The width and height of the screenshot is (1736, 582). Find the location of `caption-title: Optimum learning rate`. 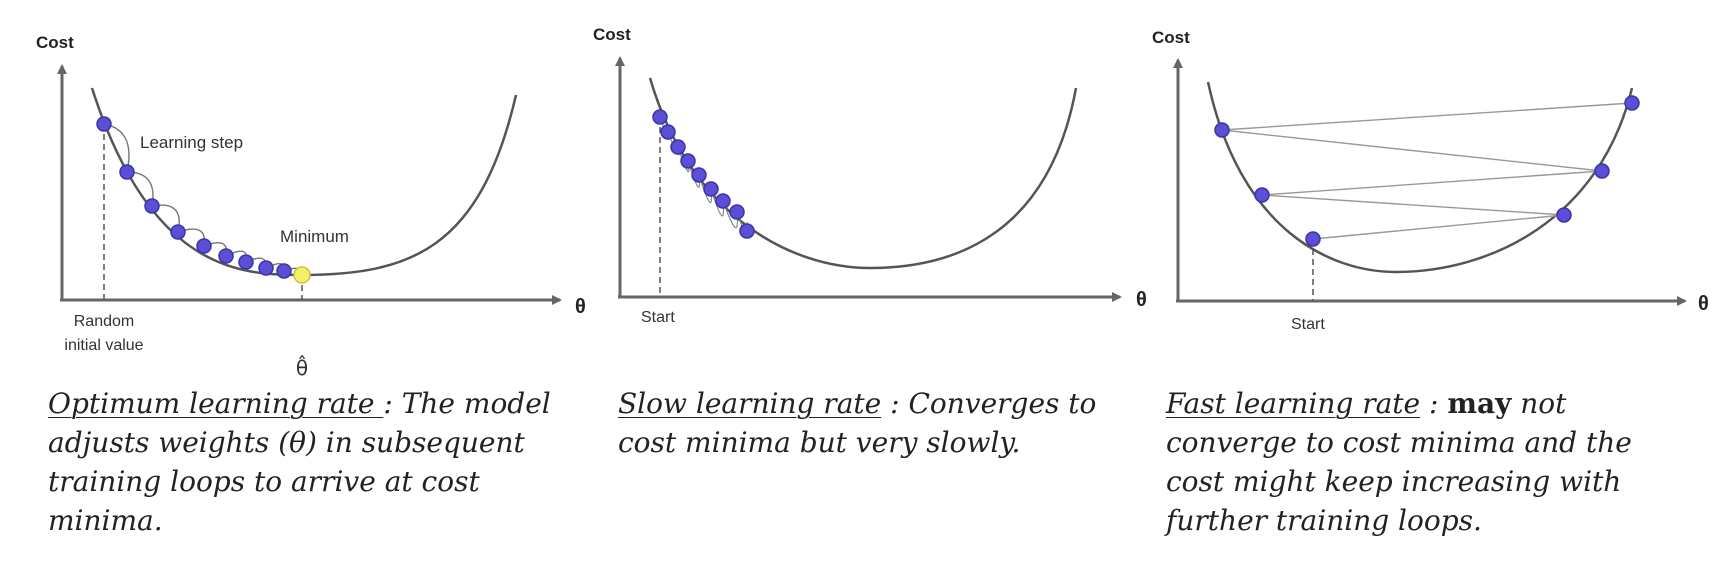

caption-title: Optimum learning rate is located at coordinates (216, 403).